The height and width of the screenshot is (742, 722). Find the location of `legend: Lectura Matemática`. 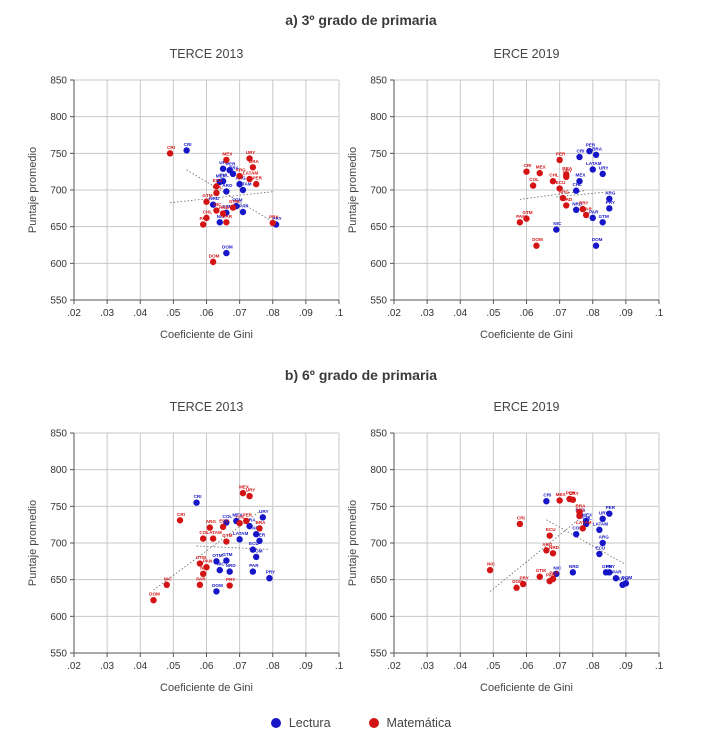

legend: Lectura Matemática is located at coordinates (361, 723).